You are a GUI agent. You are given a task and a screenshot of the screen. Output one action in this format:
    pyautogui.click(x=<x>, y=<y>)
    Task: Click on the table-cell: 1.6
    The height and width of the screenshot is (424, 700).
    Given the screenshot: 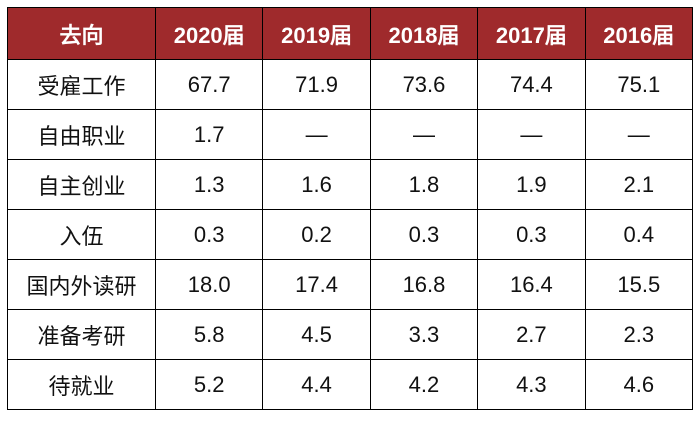 What is the action you would take?
    pyautogui.click(x=316, y=184)
    